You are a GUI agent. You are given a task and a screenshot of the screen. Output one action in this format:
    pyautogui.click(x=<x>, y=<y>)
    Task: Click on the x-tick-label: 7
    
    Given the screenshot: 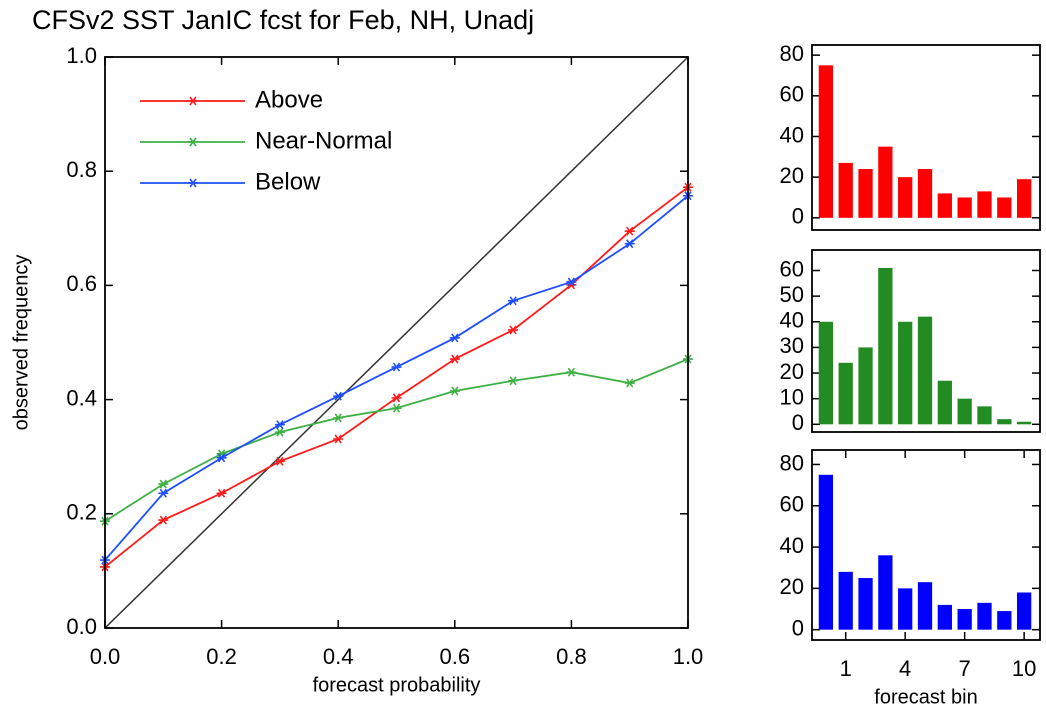 What is the action you would take?
    pyautogui.click(x=965, y=668)
    